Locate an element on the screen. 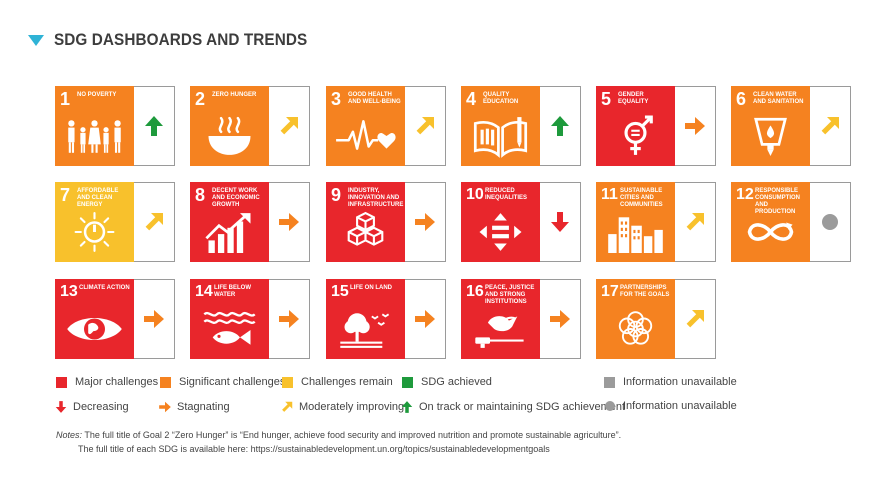 Image resolution: width=880 pixels, height=477 pixels. eye-globe-icon is located at coordinates (94, 329).